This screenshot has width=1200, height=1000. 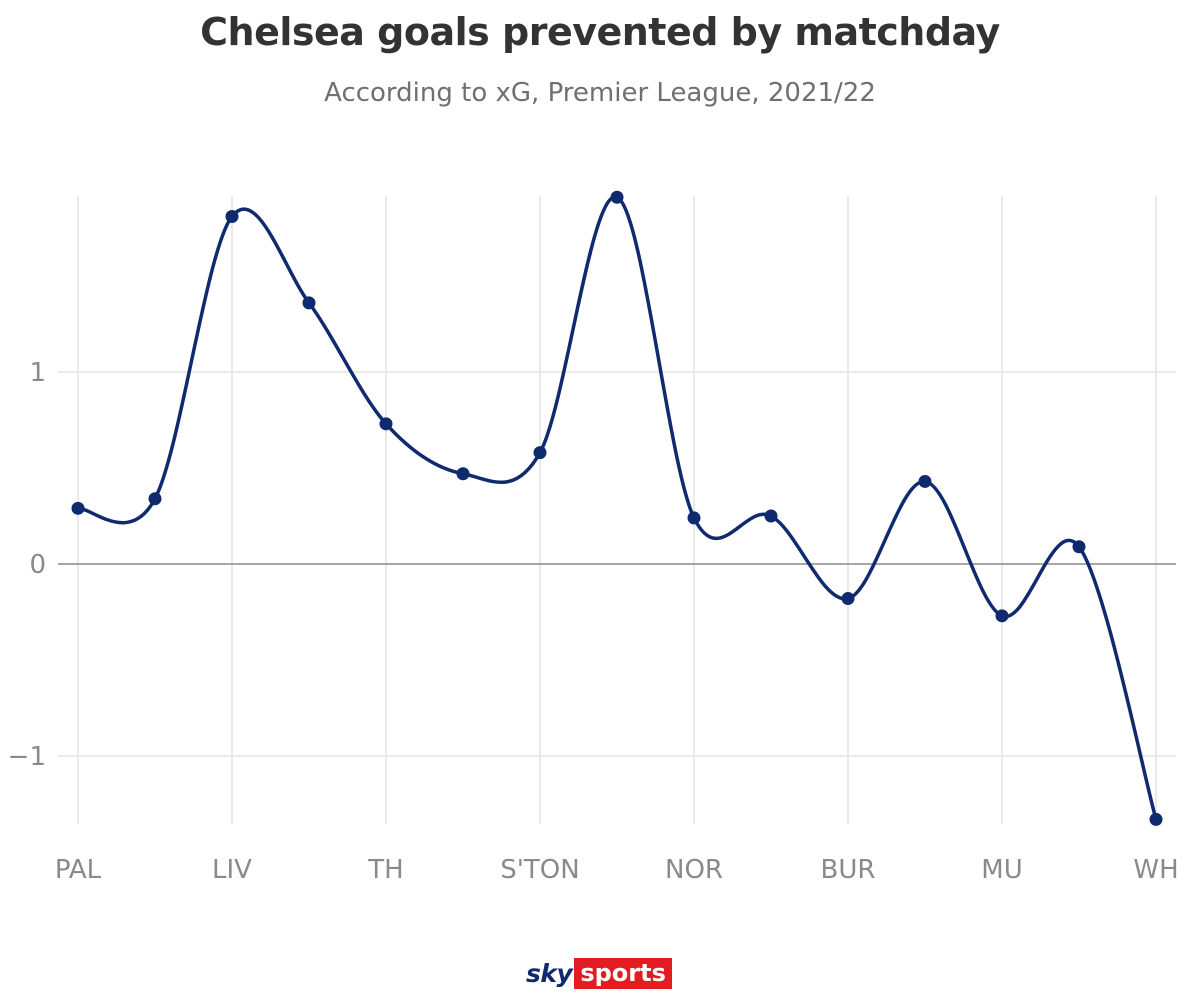 I want to click on chart-subtitle: According to xG, Premier League, 2021/22, so click(x=600, y=93).